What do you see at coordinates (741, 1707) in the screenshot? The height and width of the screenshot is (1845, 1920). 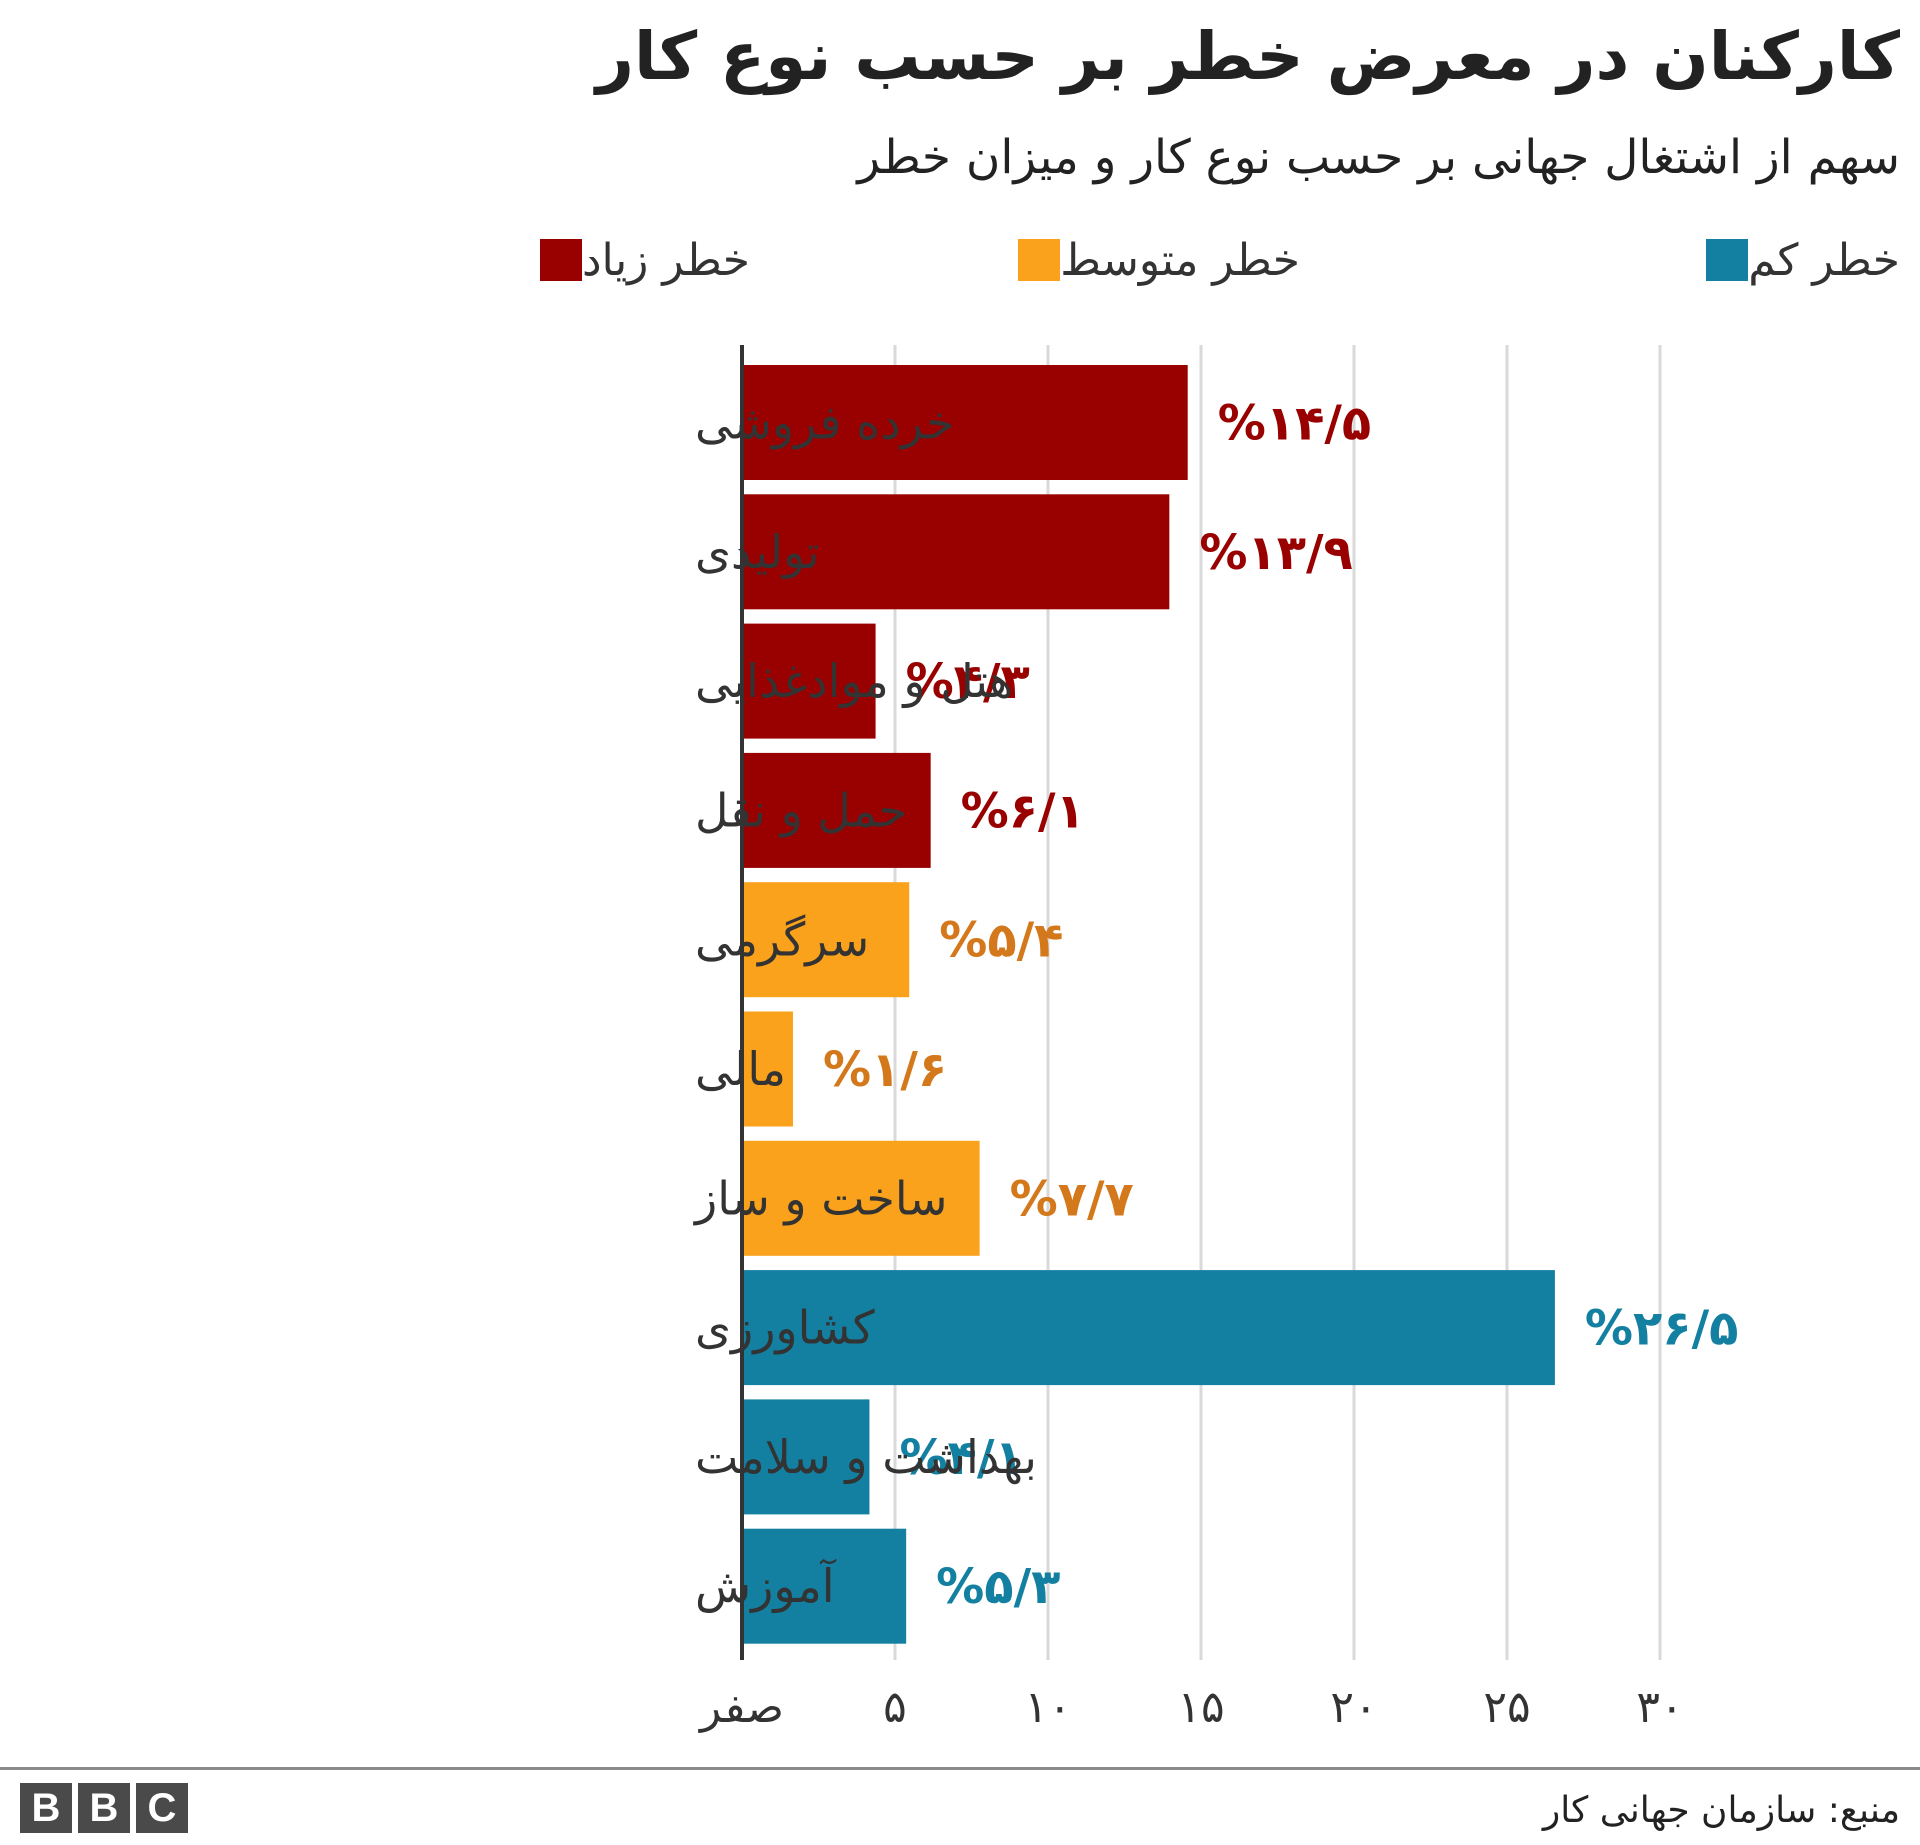 I see `x-tick-label: صفر` at bounding box center [741, 1707].